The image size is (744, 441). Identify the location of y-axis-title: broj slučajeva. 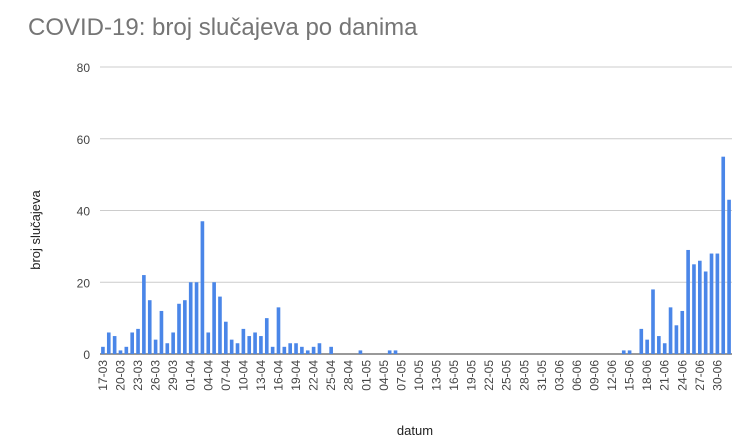
(35, 229).